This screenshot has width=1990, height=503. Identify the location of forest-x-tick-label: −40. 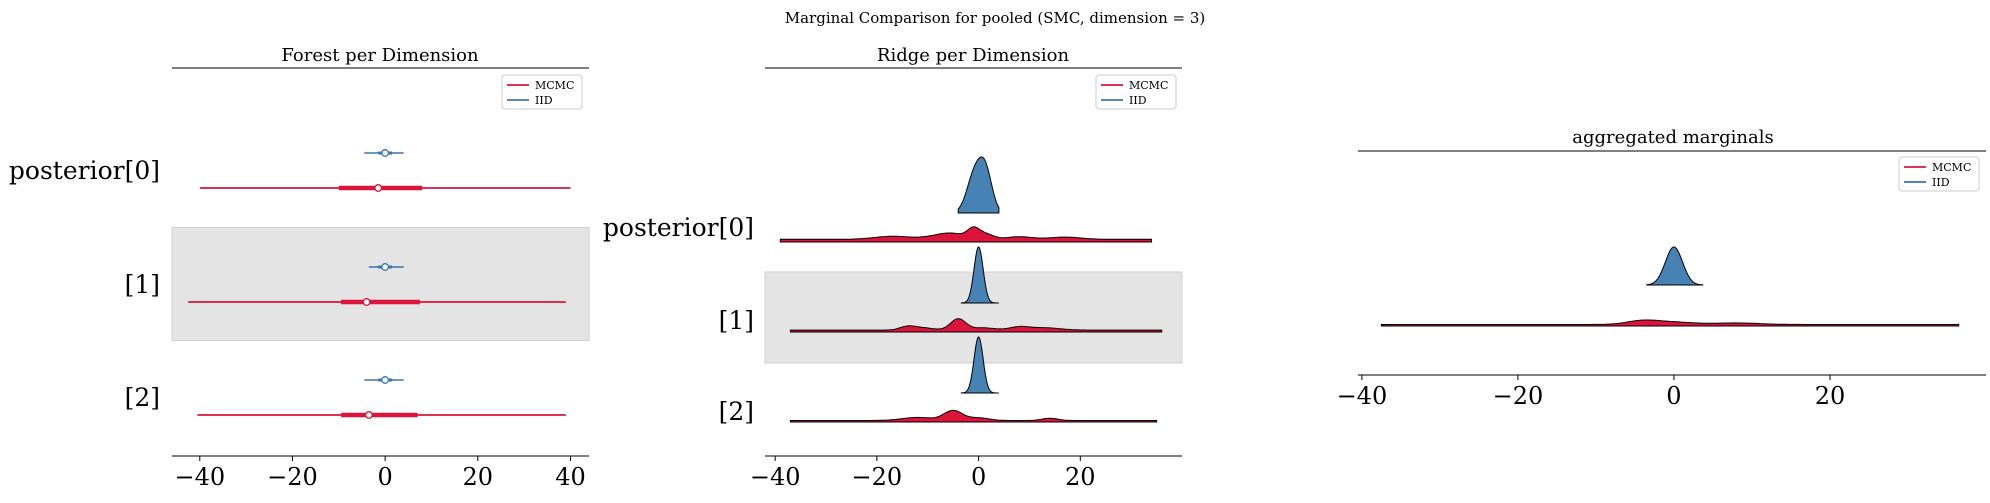
(199, 477).